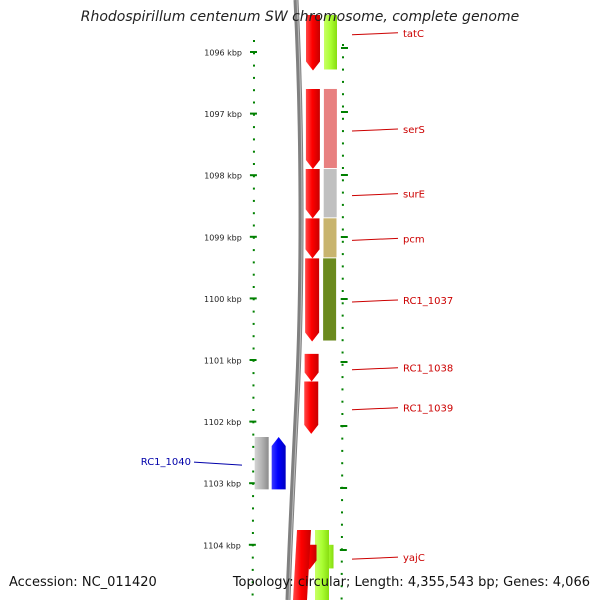 This screenshot has width=600, height=600. Describe the element at coordinates (414, 195) in the screenshot. I see `gene-label-surE: surE` at that location.